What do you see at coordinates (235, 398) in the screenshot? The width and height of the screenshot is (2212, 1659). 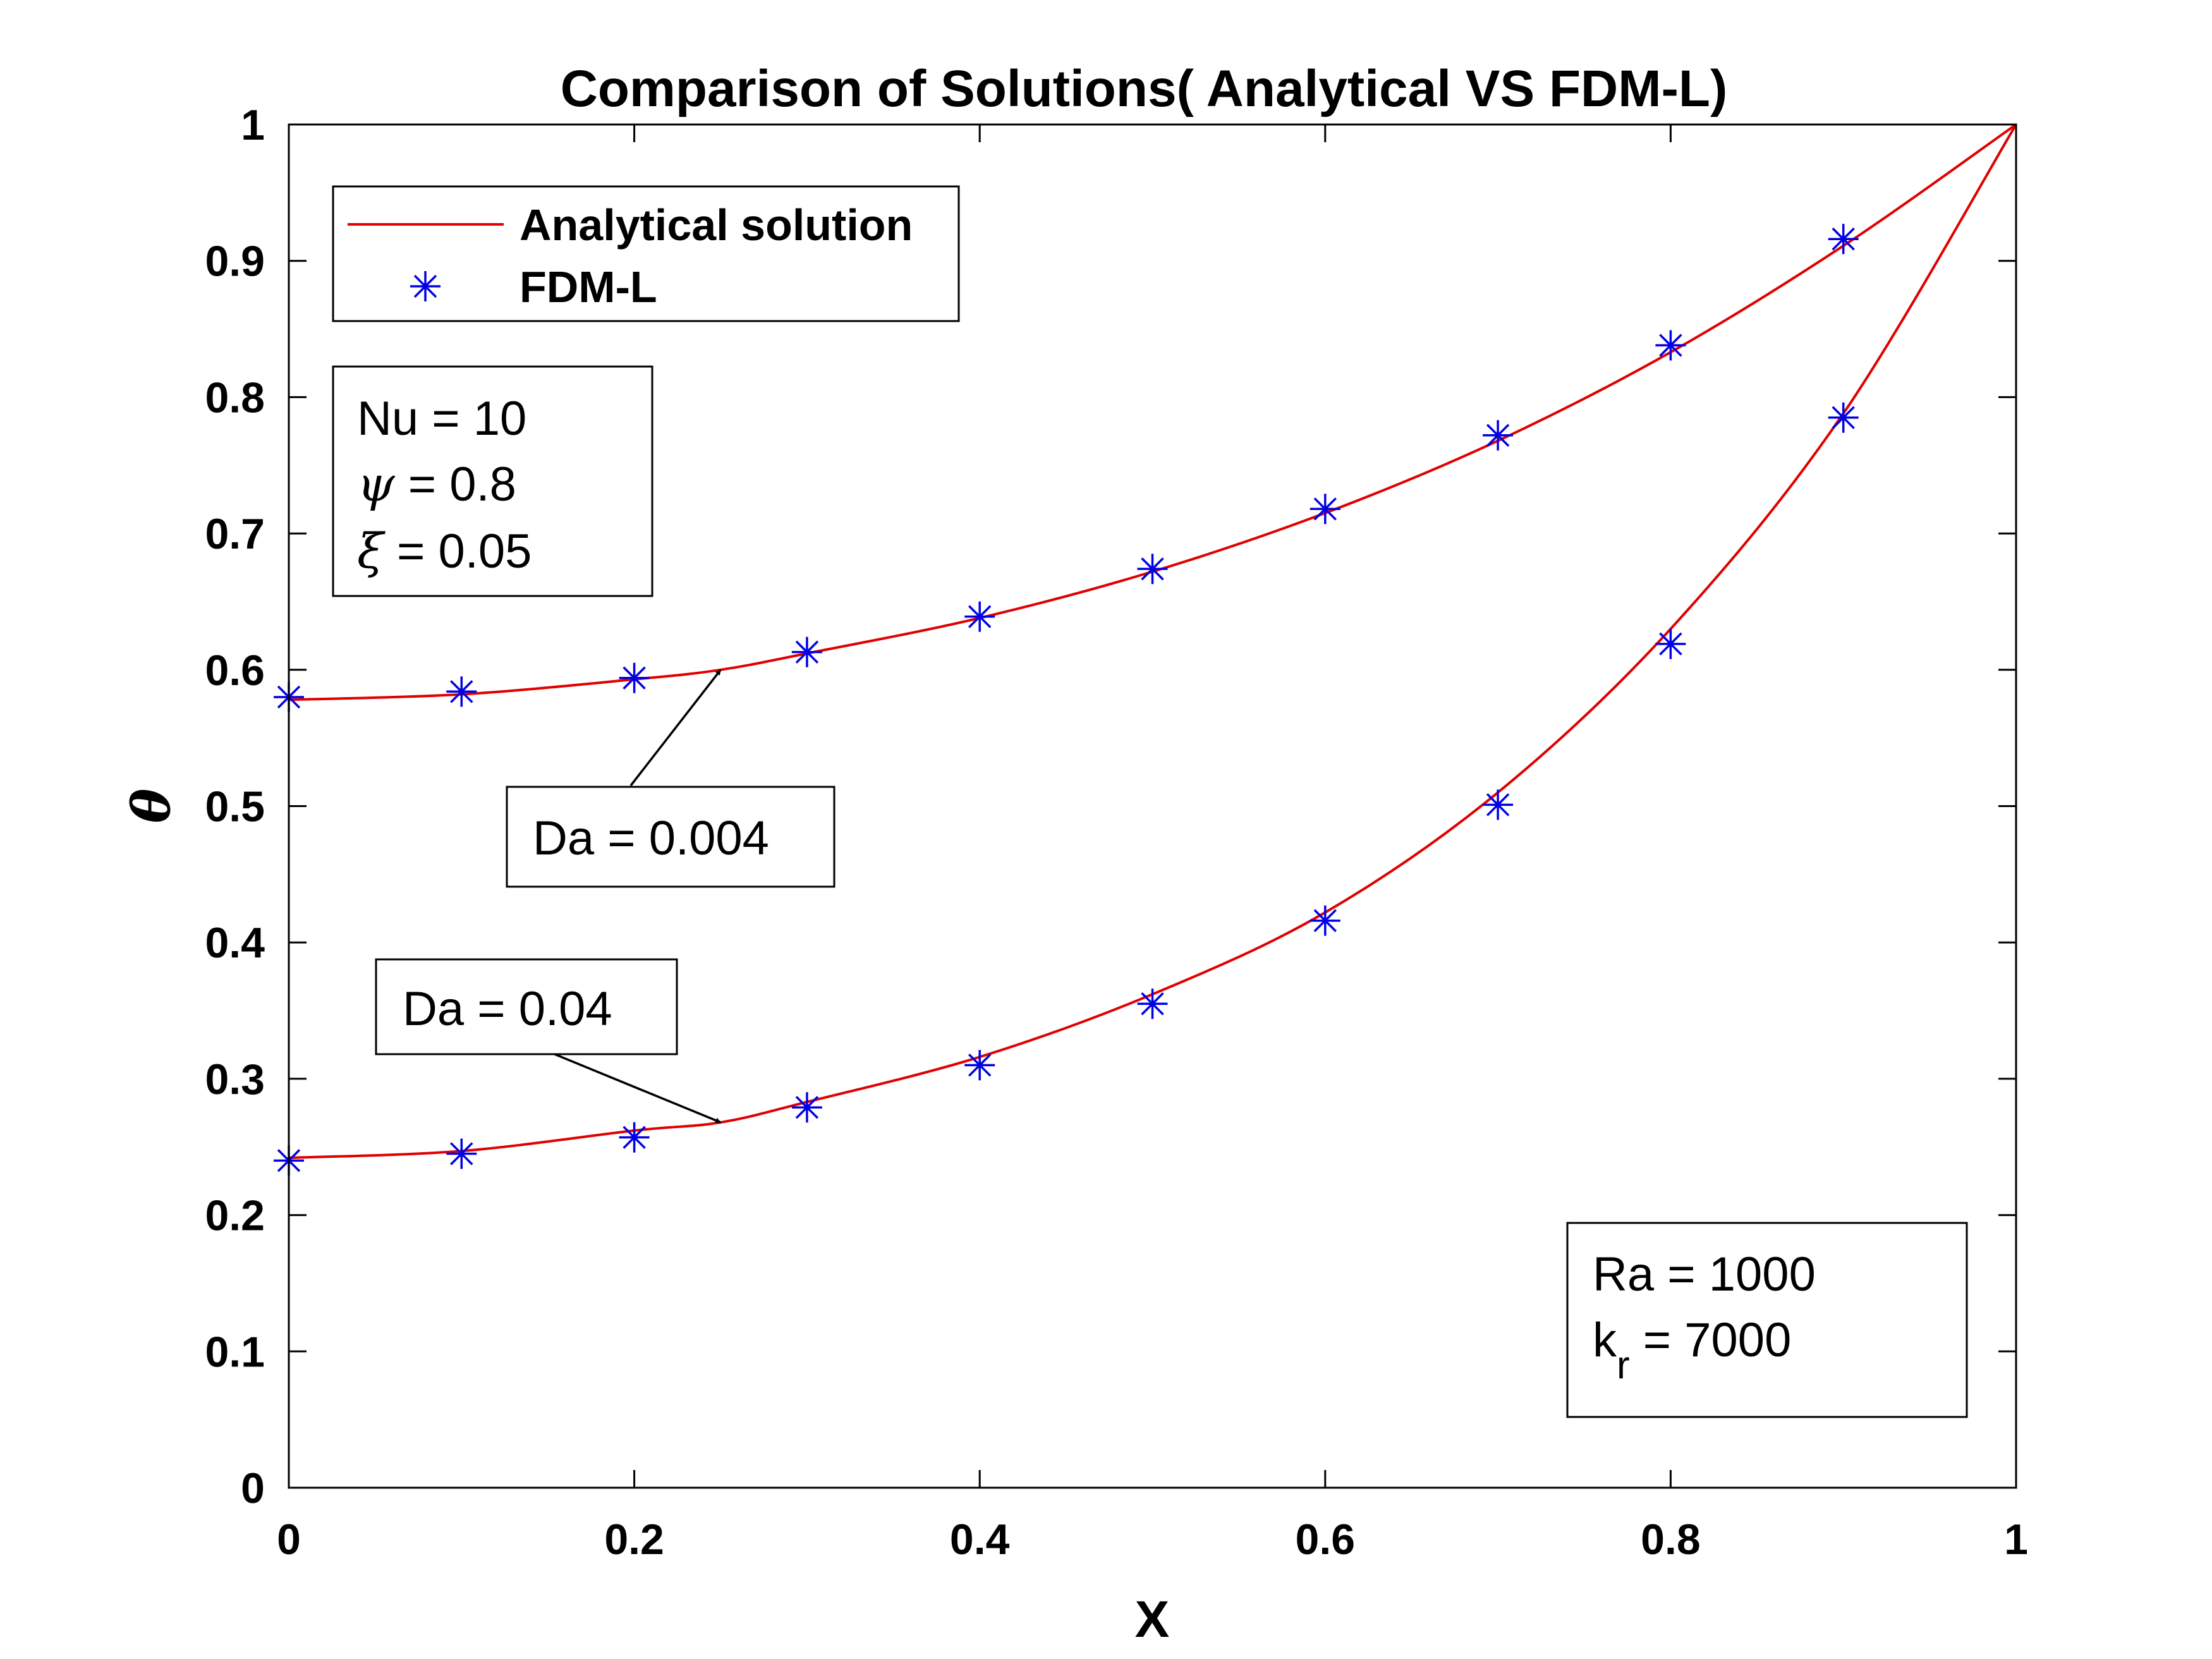 I see `y-tick-label: 0.8` at bounding box center [235, 398].